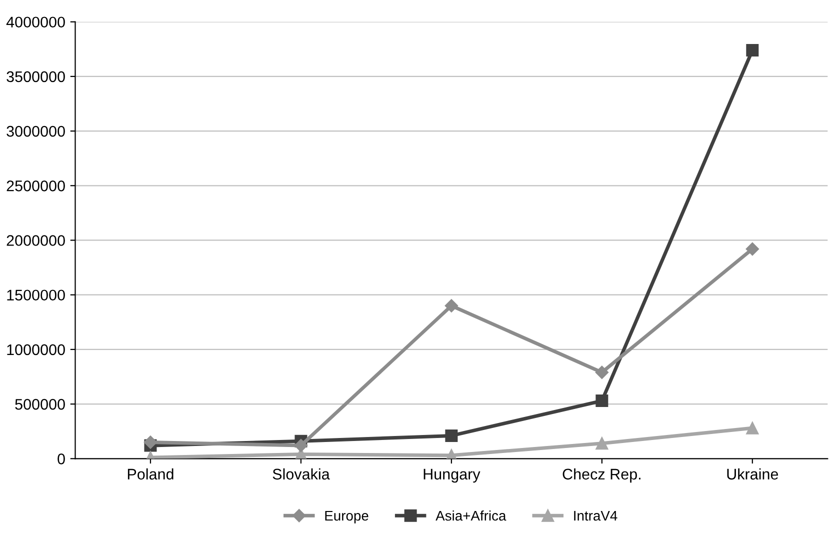 The height and width of the screenshot is (546, 836). Describe the element at coordinates (35, 22) in the screenshot. I see `y-tick-label: 4000000` at that location.